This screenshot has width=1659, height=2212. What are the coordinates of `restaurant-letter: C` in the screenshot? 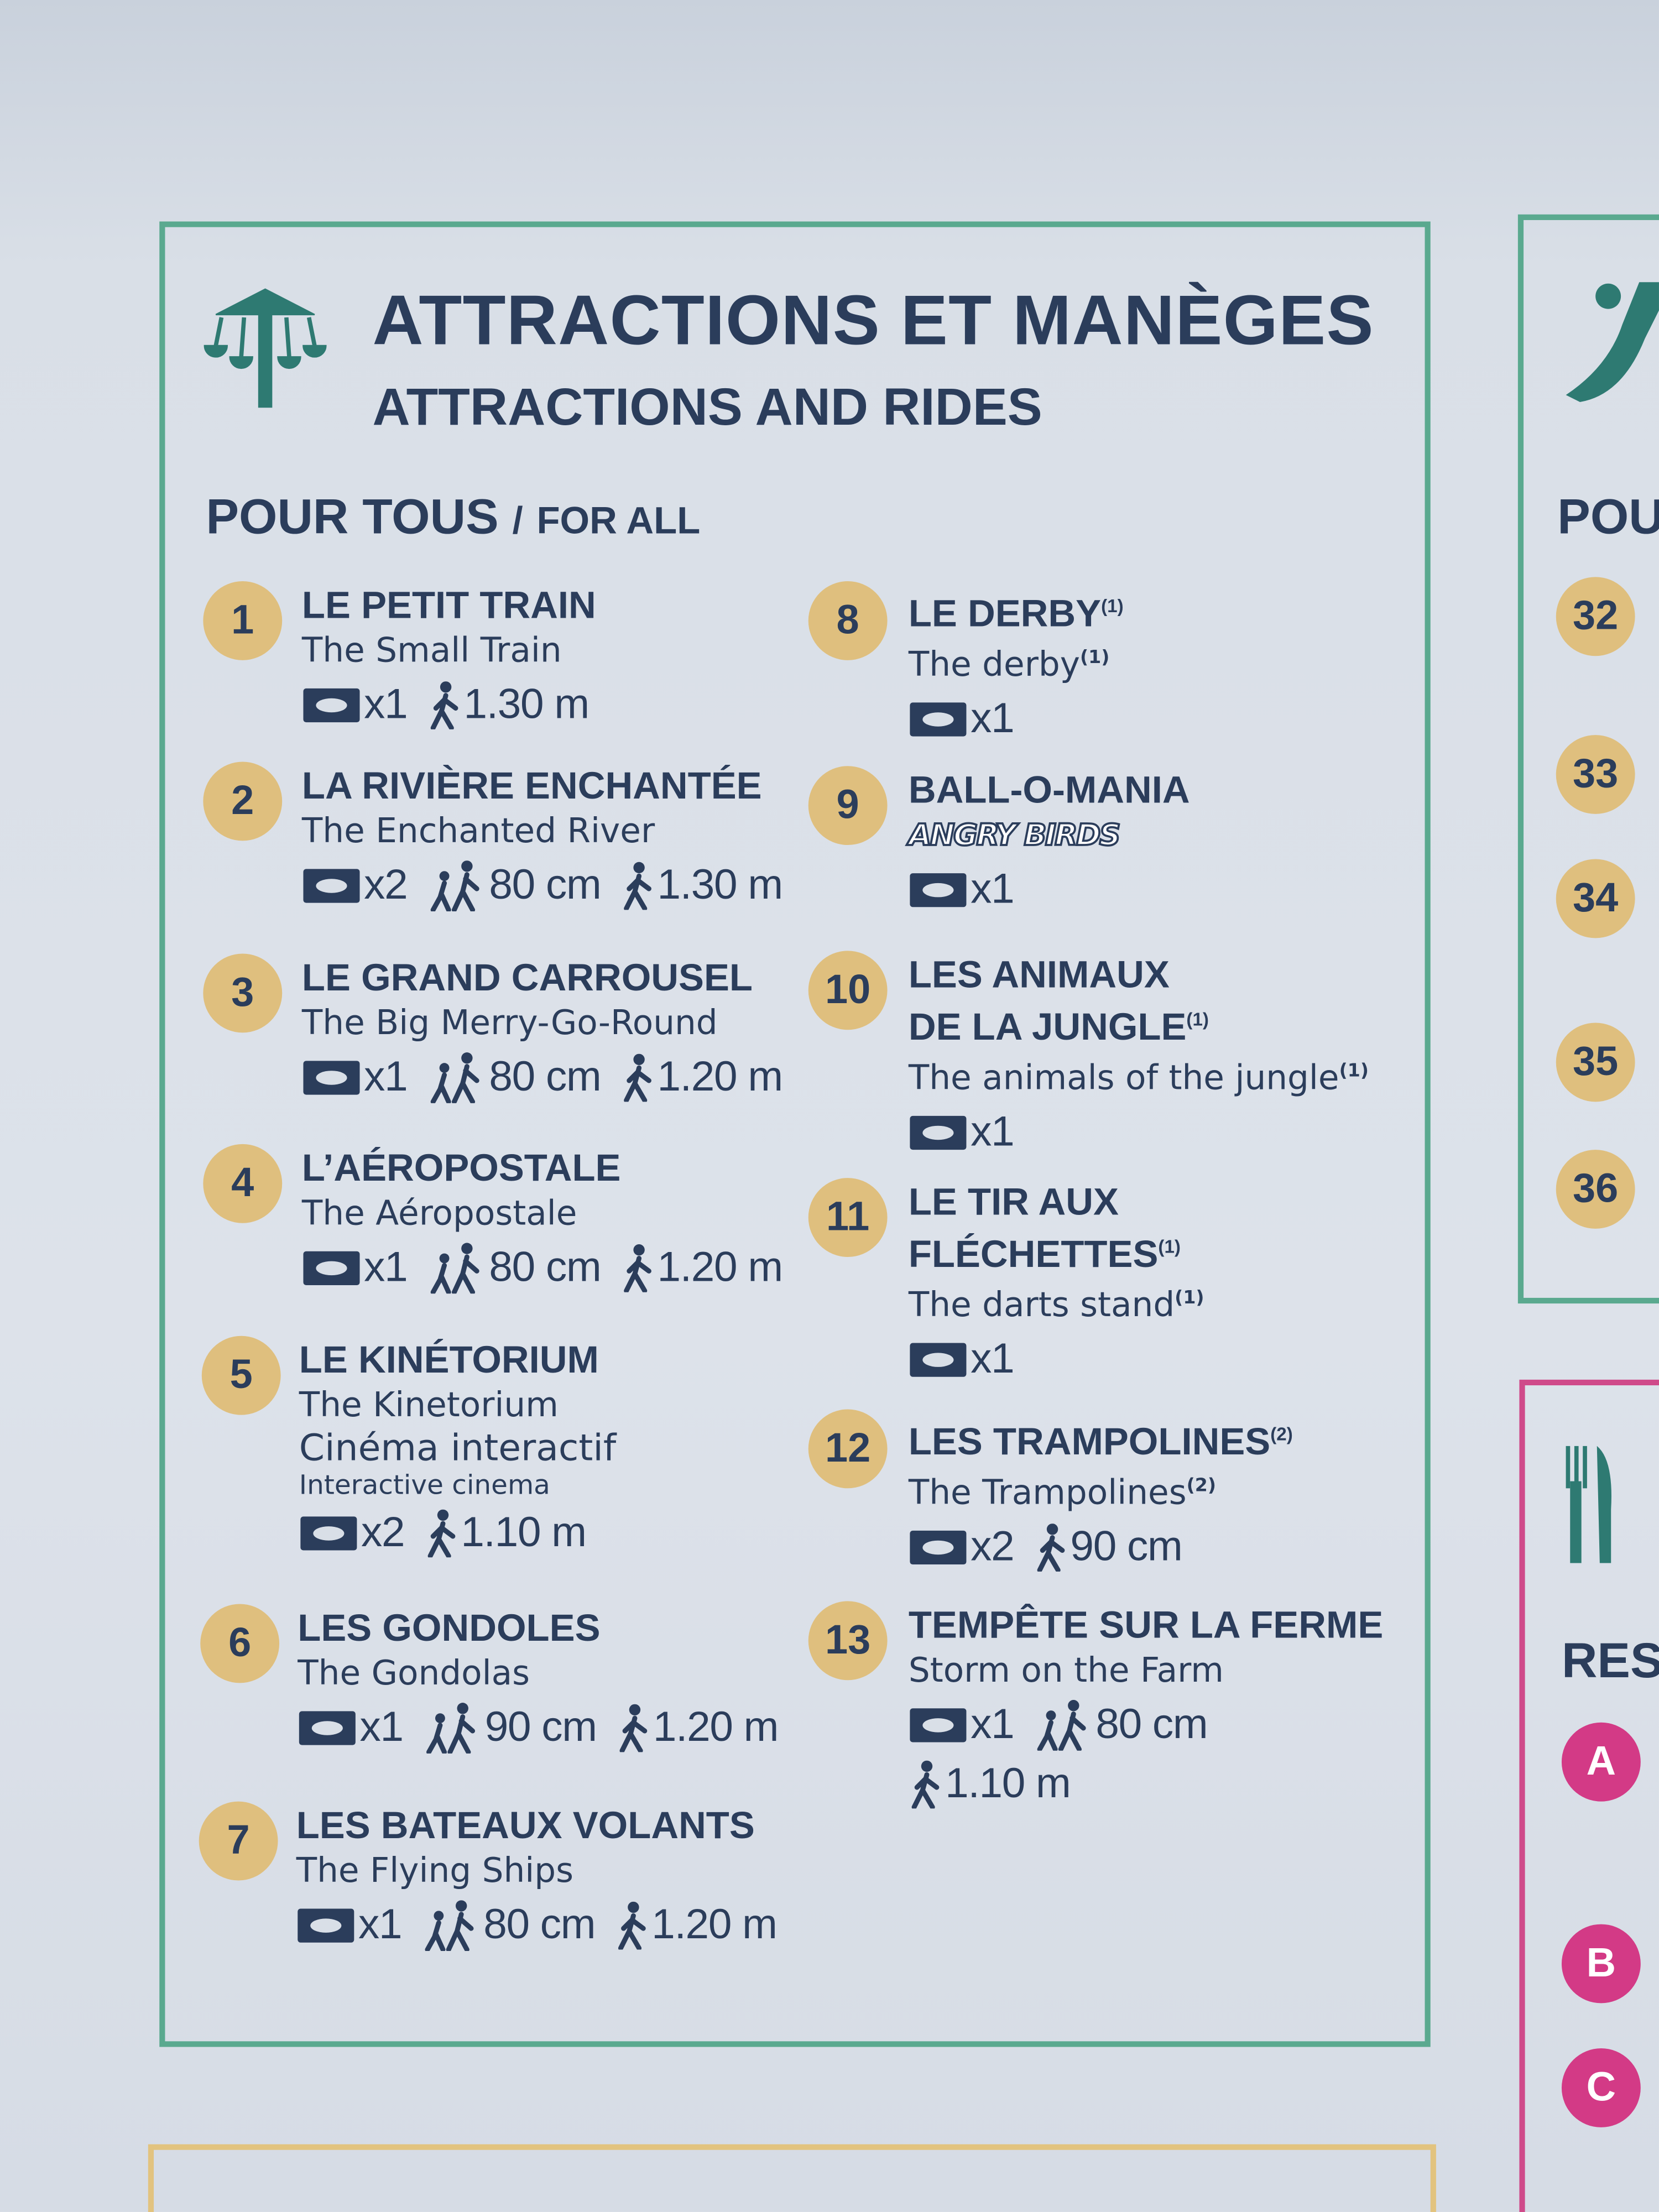 It's located at (1601, 2088).